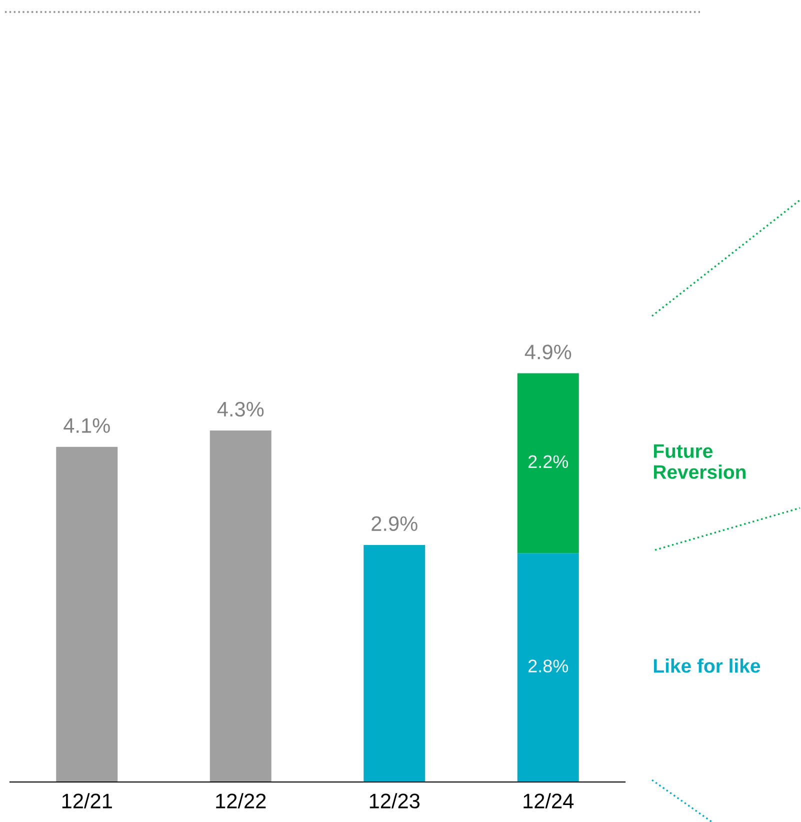 This screenshot has height=822, width=801. What do you see at coordinates (395, 800) in the screenshot?
I see `x-tick-label: 12/23` at bounding box center [395, 800].